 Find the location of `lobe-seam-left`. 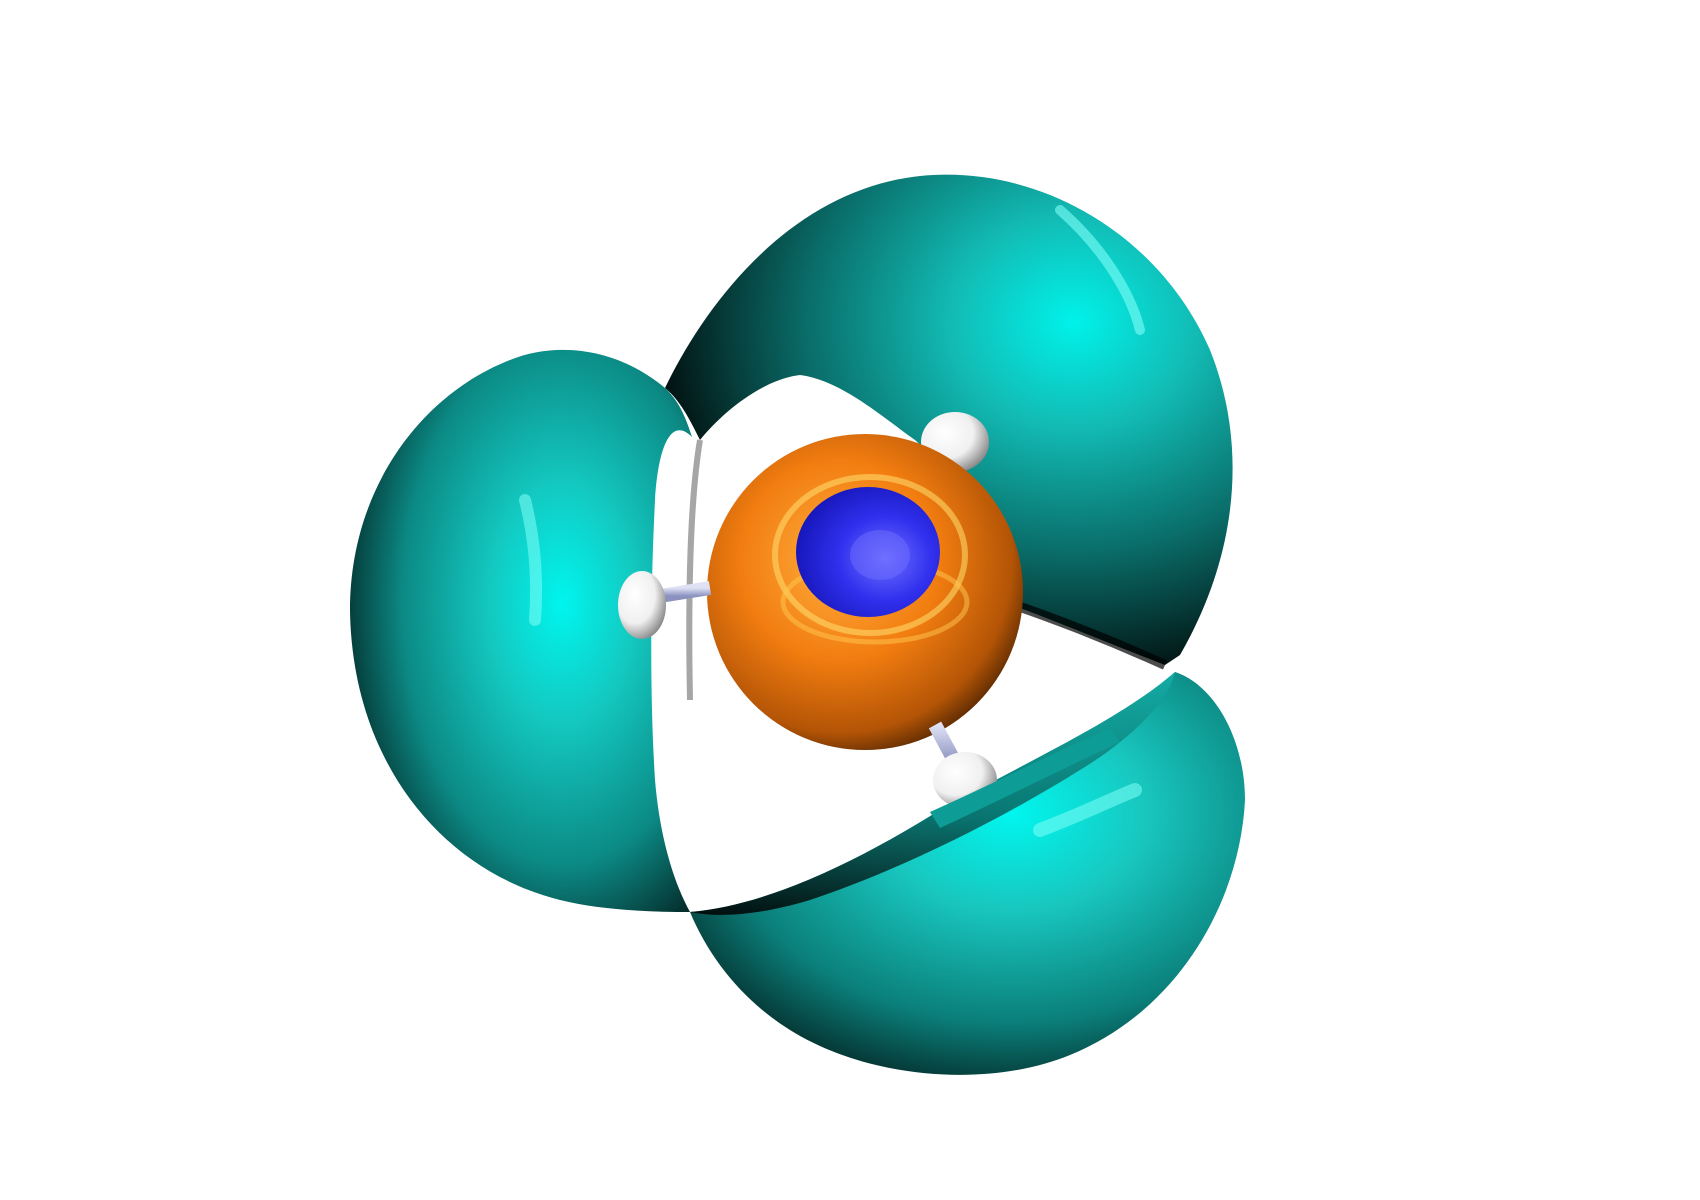

lobe-seam-left is located at coordinates (694, 570).